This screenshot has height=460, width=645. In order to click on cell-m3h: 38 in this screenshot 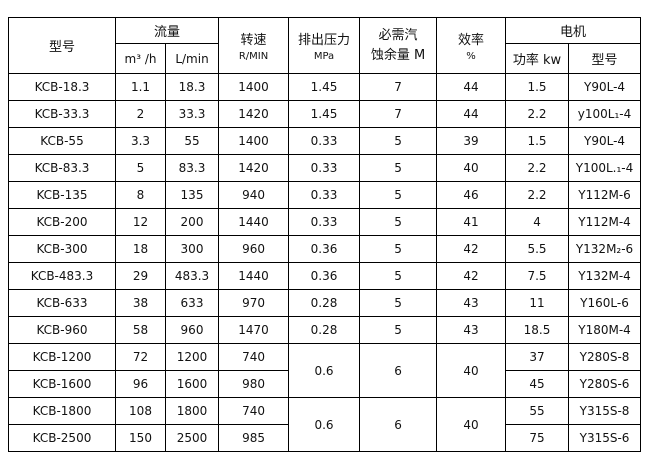, I will do `click(140, 303)`.